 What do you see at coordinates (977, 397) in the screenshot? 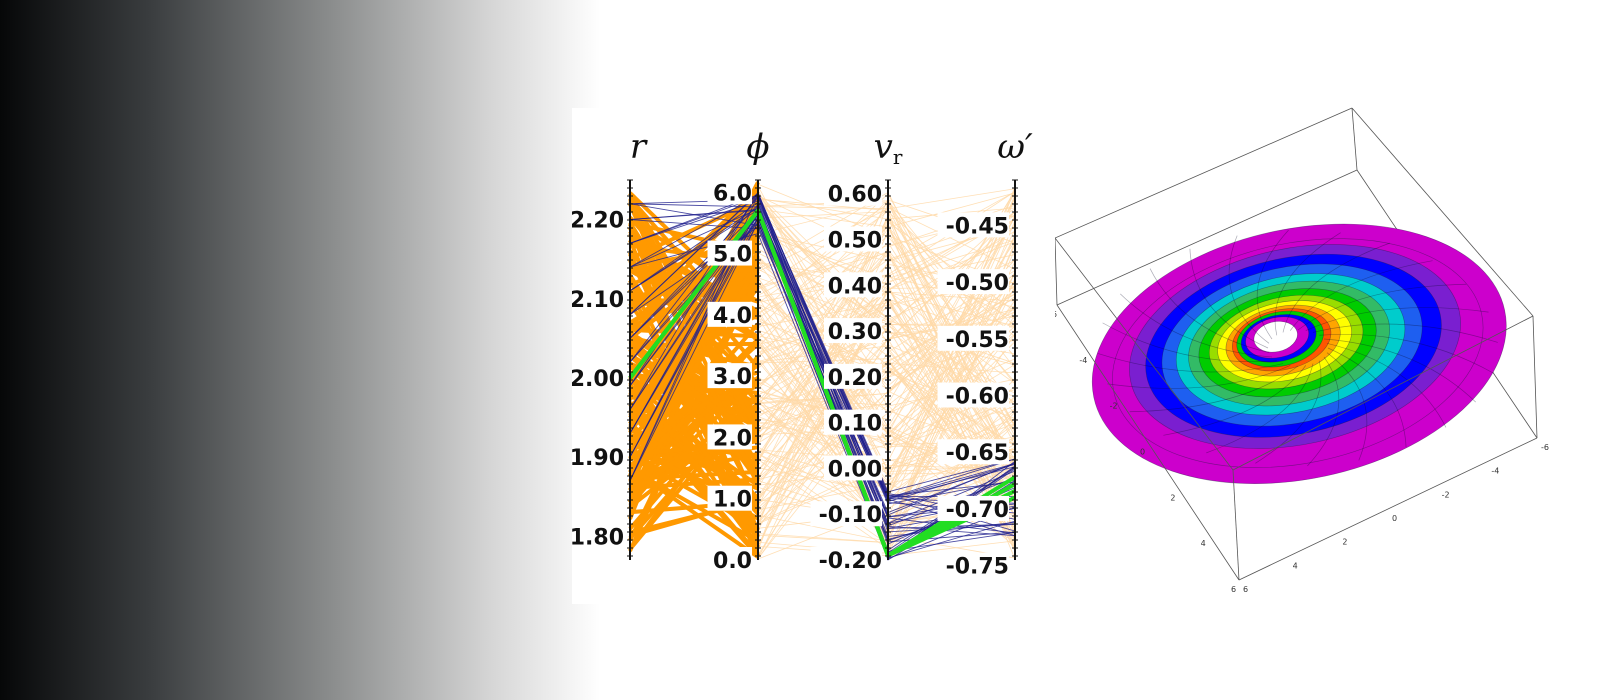
I see `tick-label: -0.60` at bounding box center [977, 397].